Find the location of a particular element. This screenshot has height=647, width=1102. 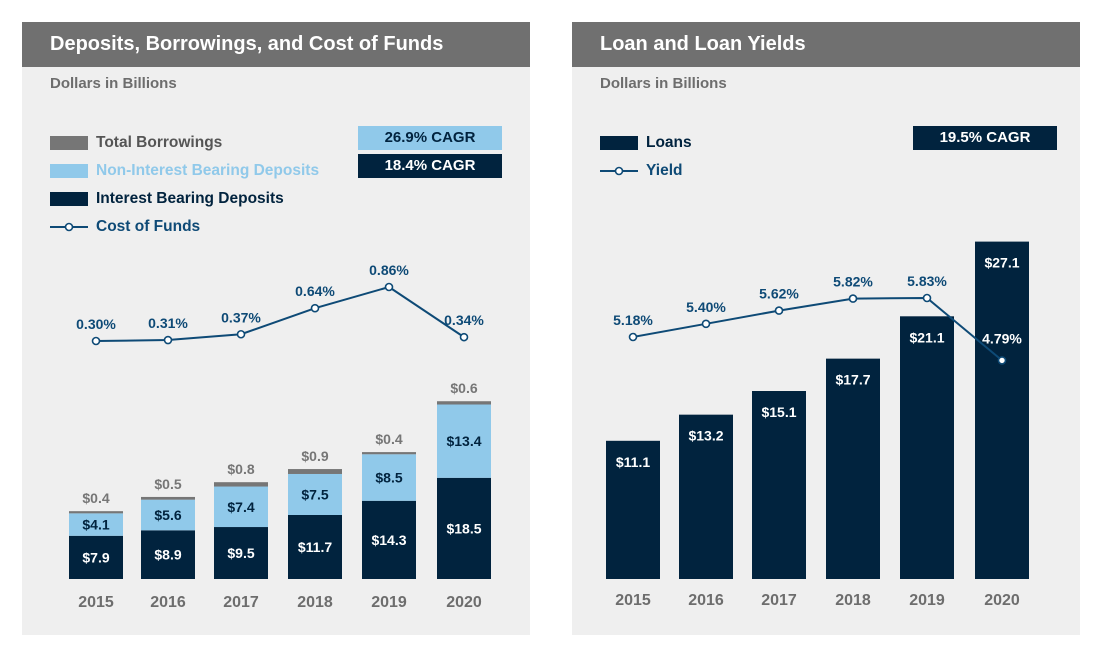

bar-value-label: $27.1 is located at coordinates (1001, 263).